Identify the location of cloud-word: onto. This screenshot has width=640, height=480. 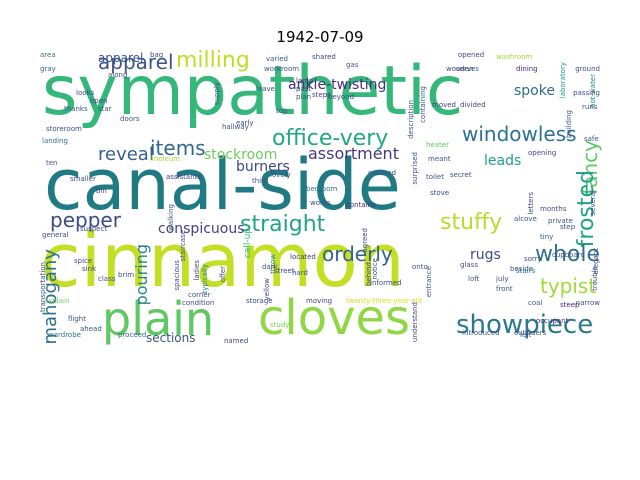
(420, 267).